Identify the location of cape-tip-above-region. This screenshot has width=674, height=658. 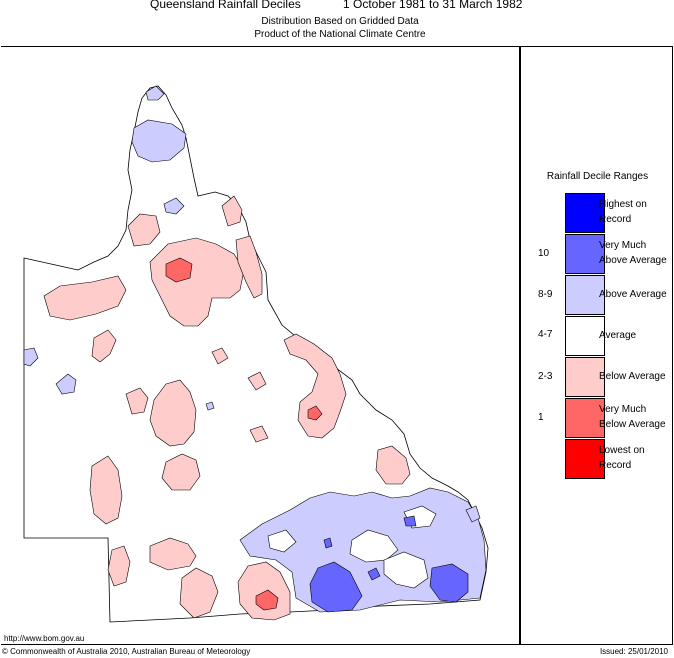
(155, 93).